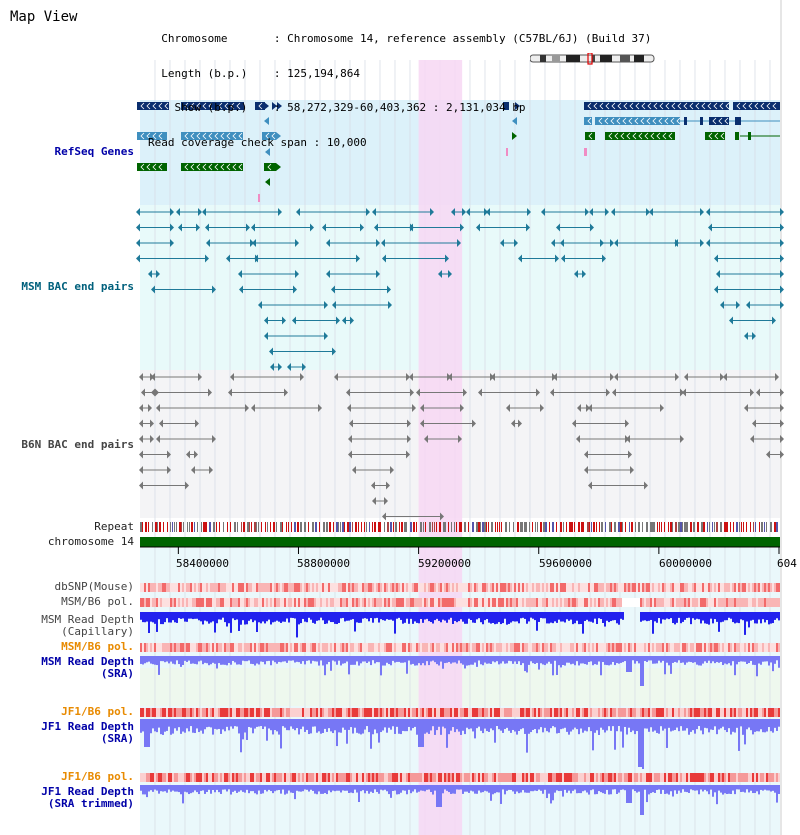 This screenshot has height=835, width=800. I want to click on chromosome-ideogram, so click(593, 59).